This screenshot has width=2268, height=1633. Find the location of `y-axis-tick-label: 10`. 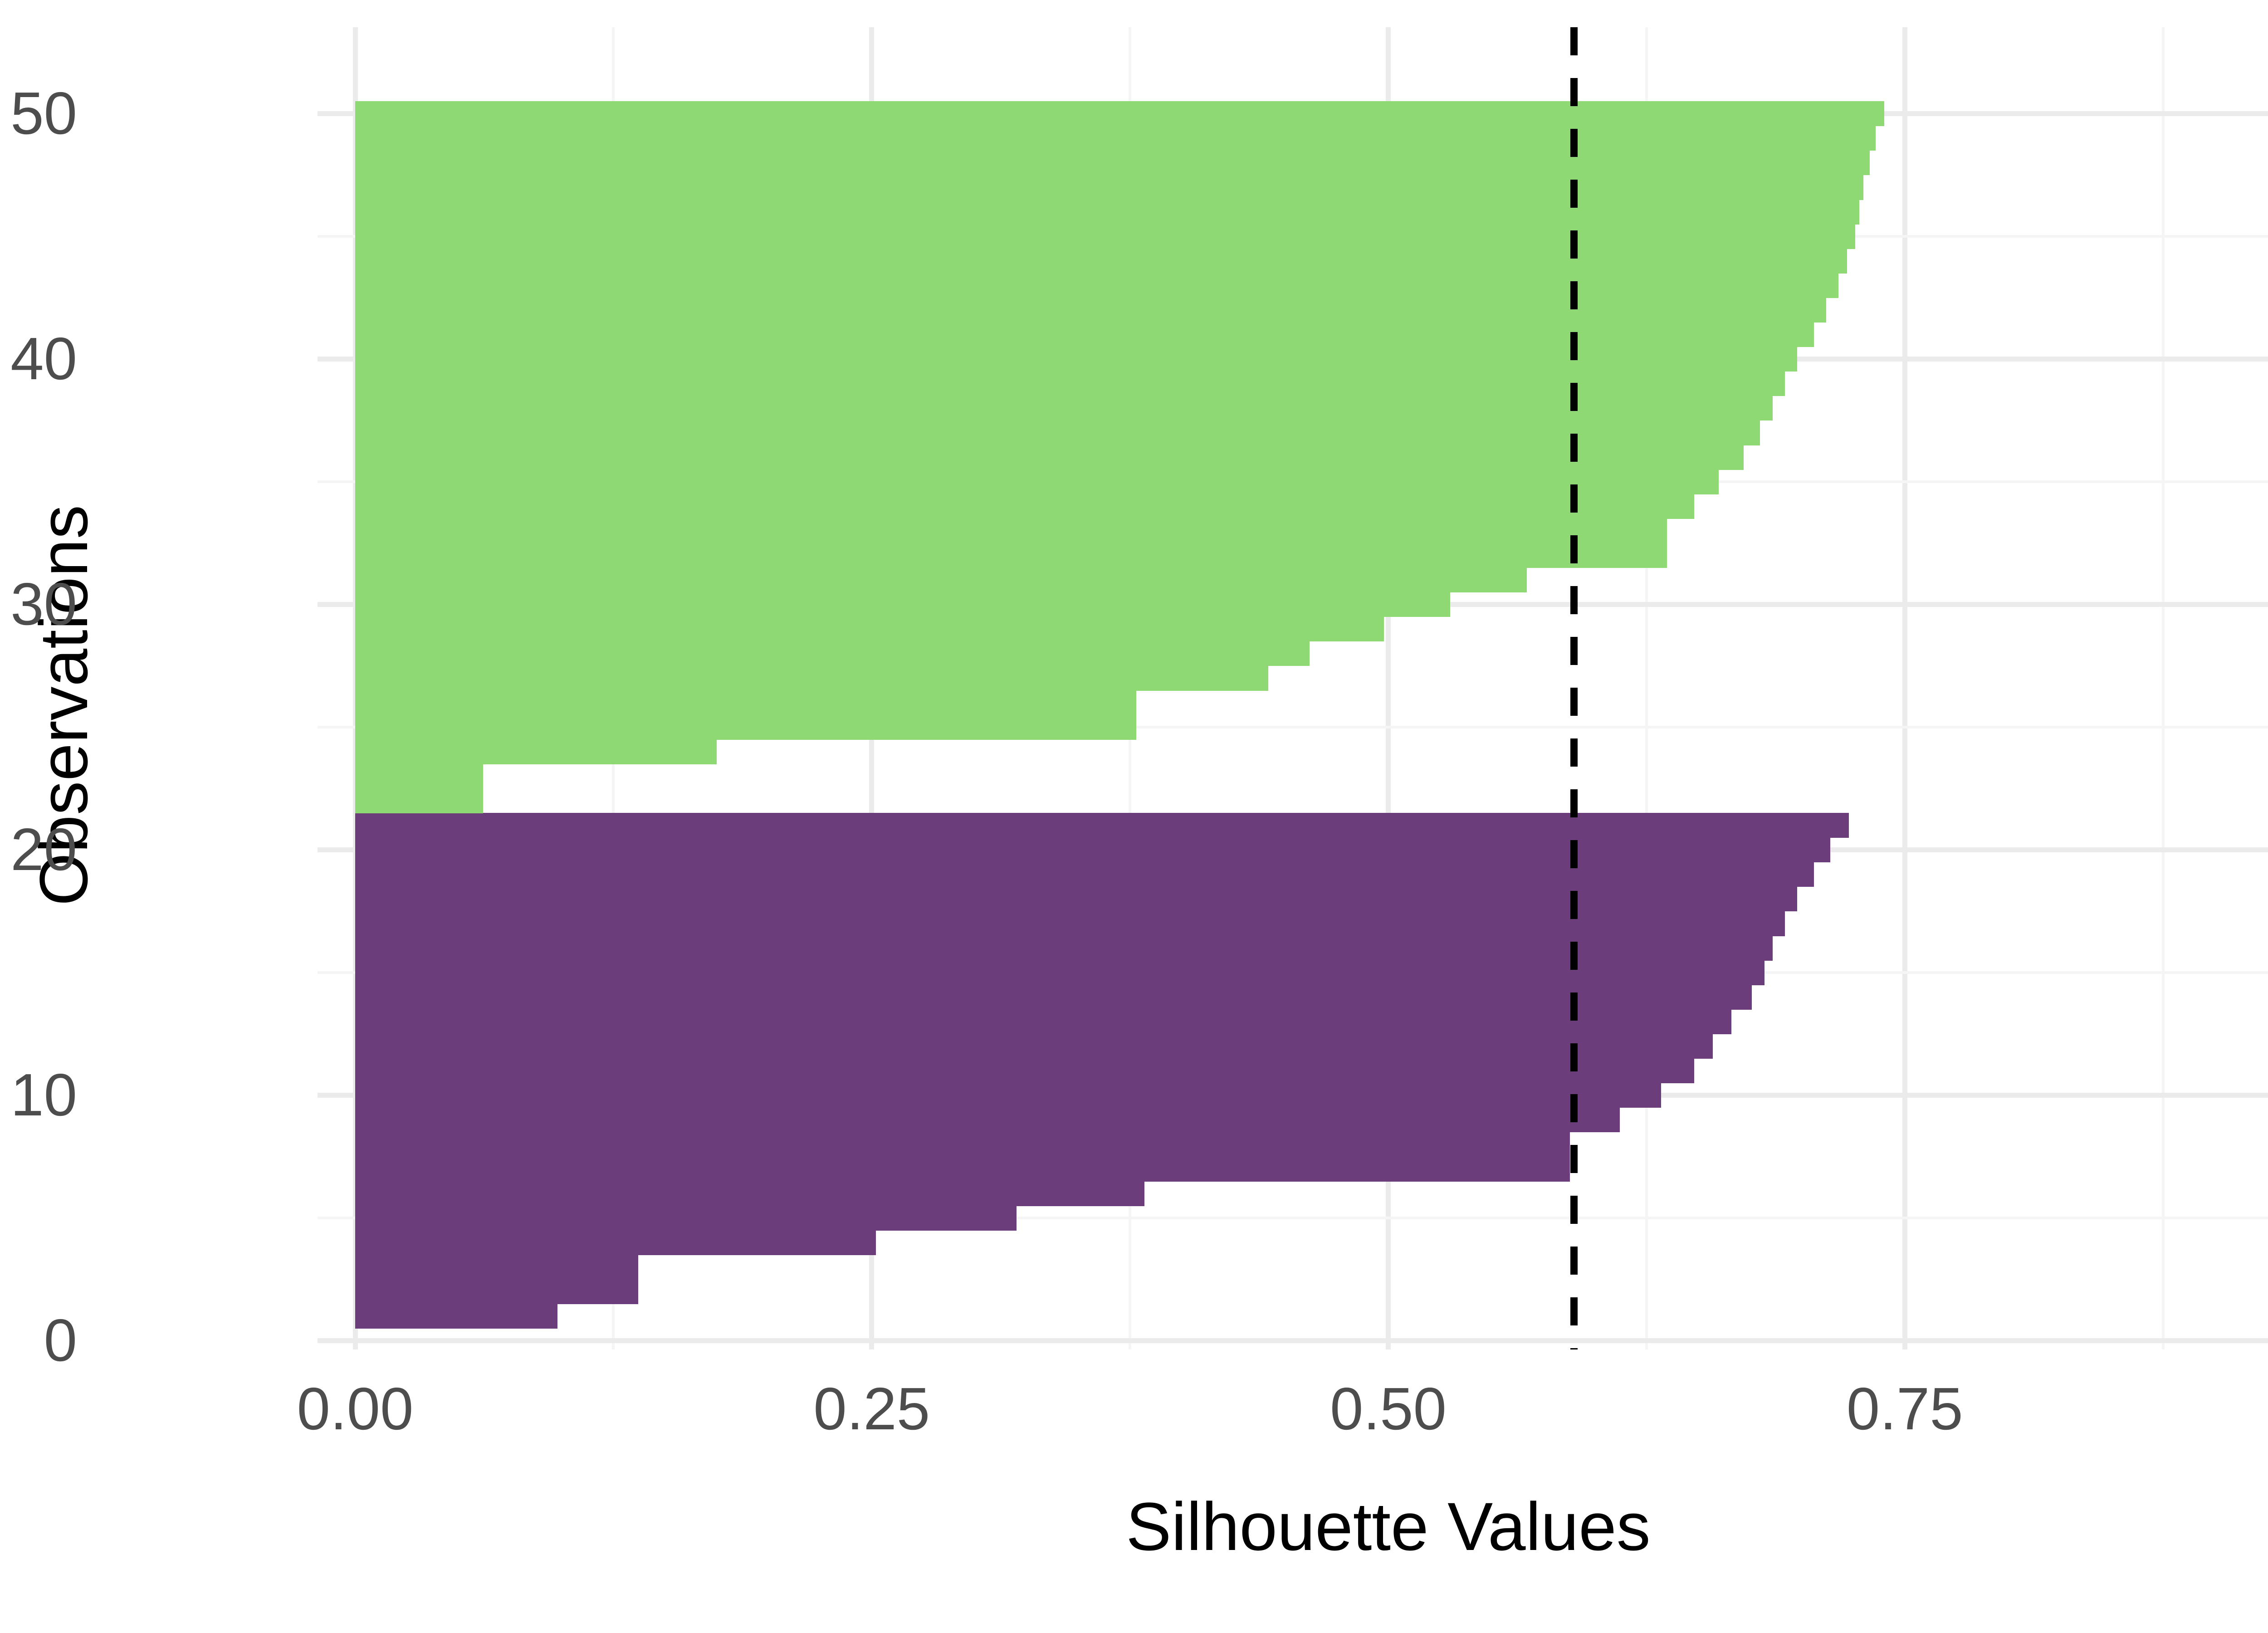

y-axis-tick-label: 10 is located at coordinates (44, 1094).